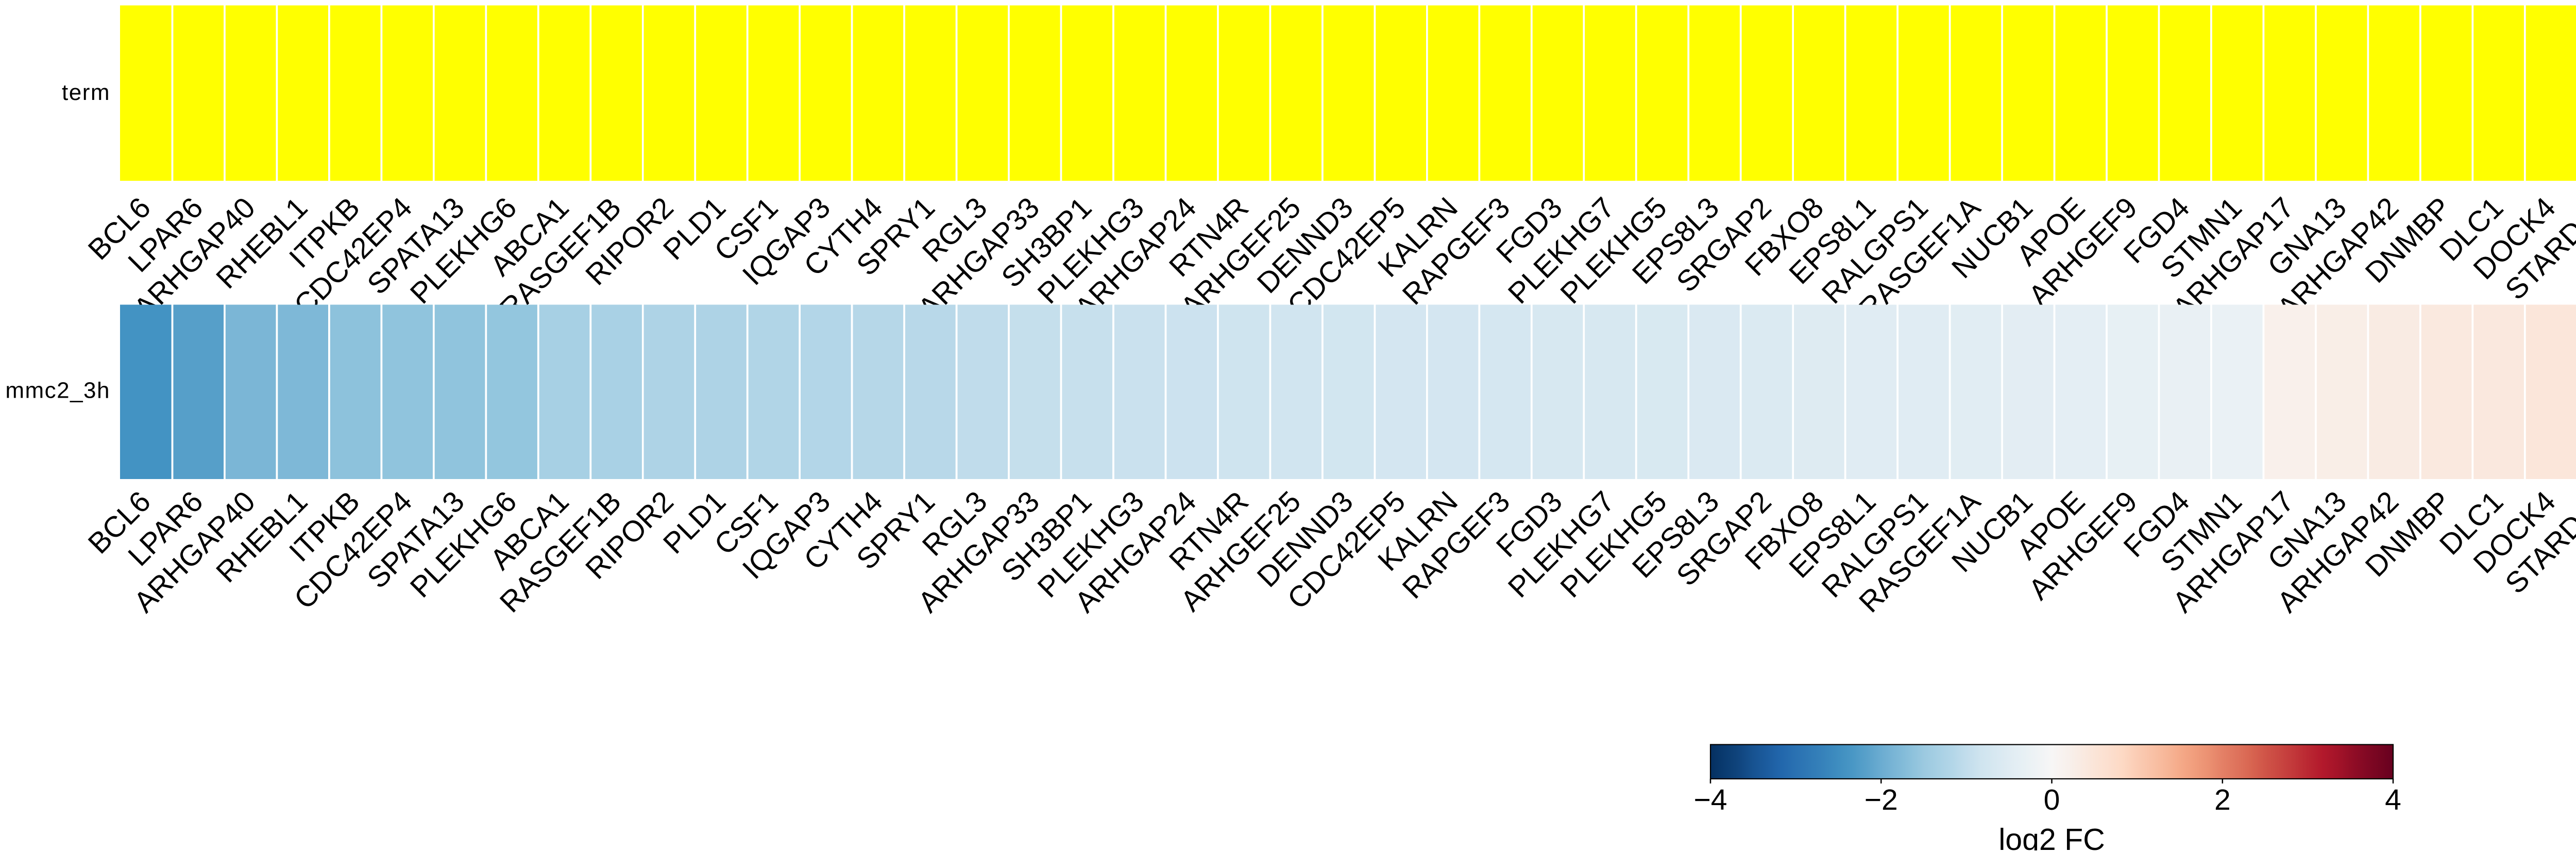  I want to click on svg-text: term, so click(86, 92).